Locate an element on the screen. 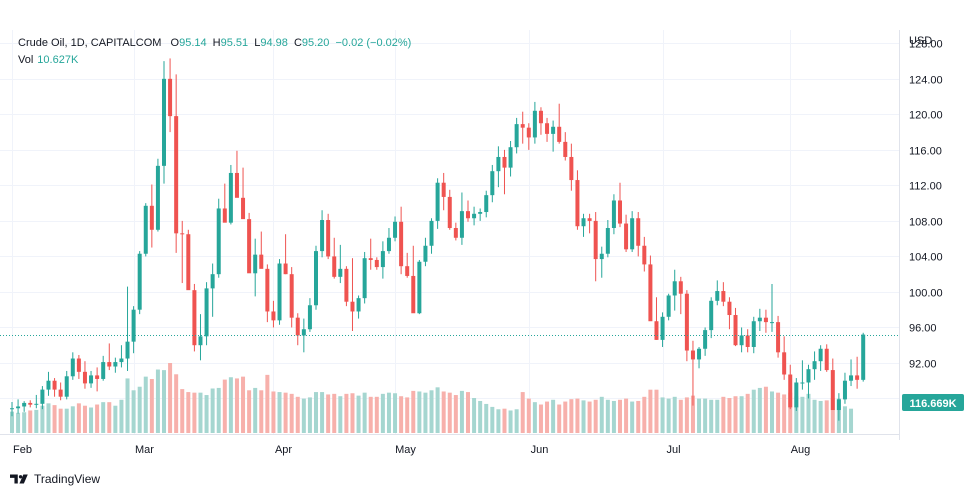  y-tick-label: 128.00 is located at coordinates (926, 45).